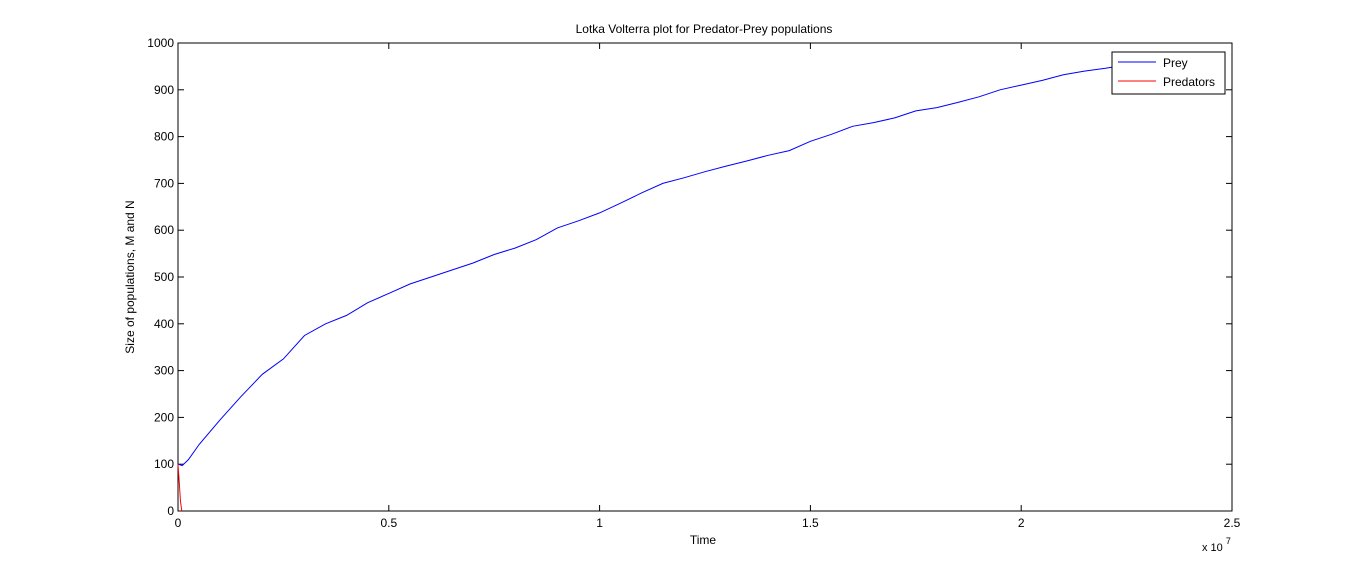  What do you see at coordinates (164, 183) in the screenshot?
I see `y-tick-label: 700` at bounding box center [164, 183].